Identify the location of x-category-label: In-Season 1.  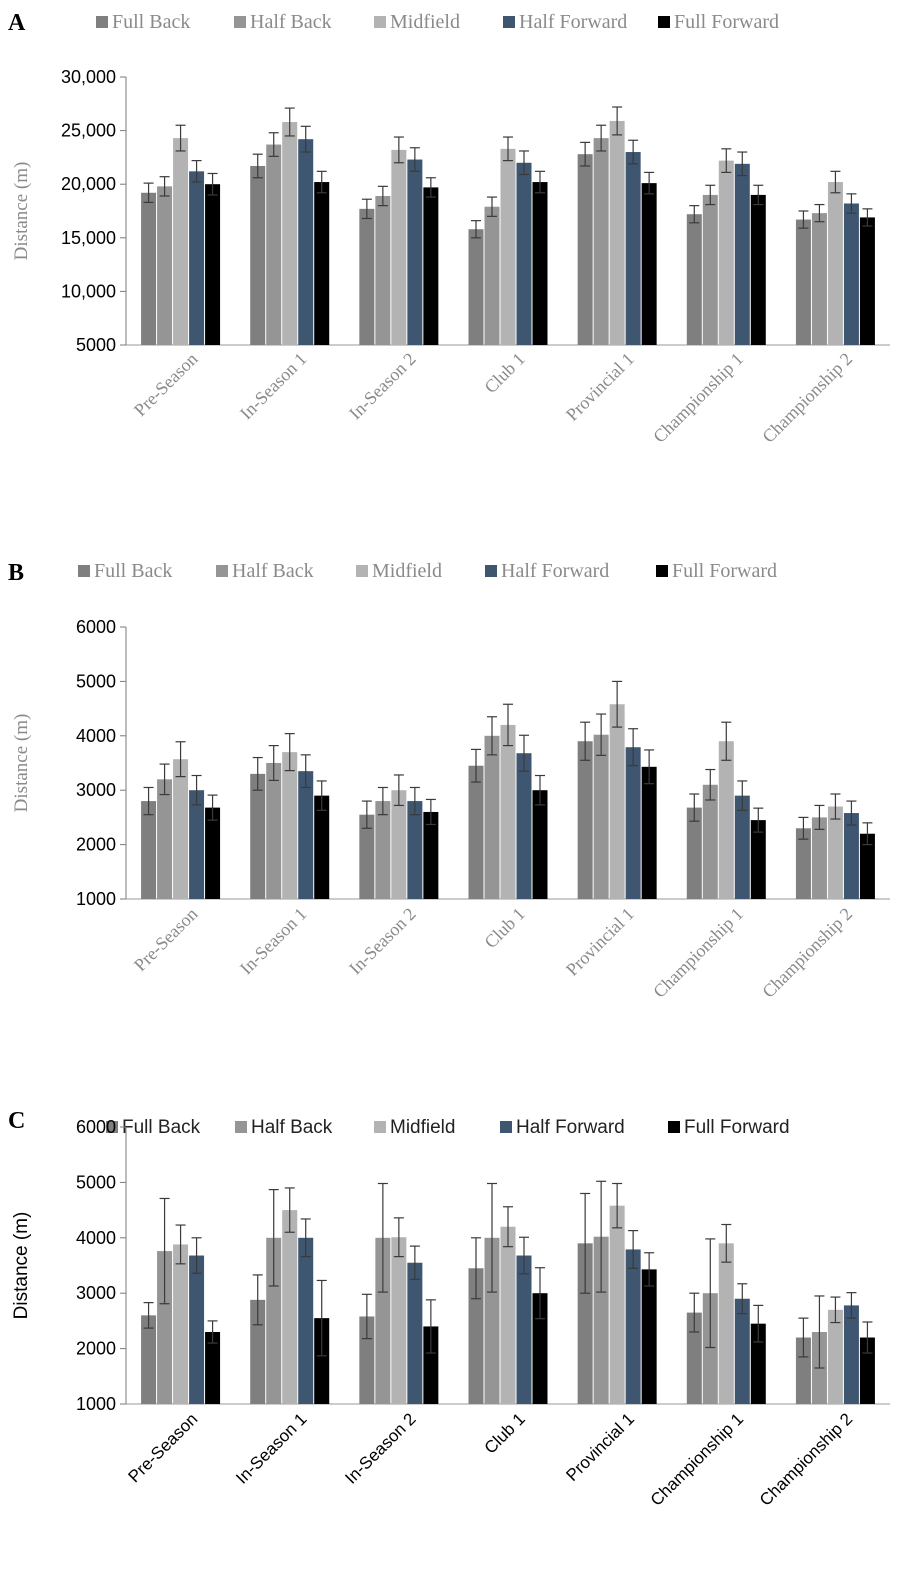
(273, 386).